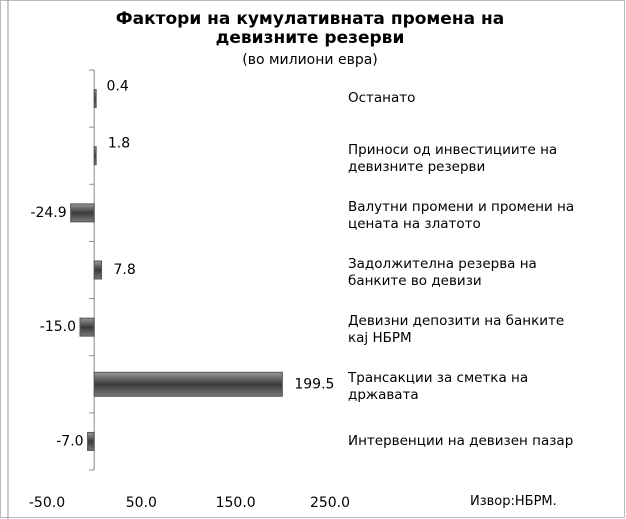  What do you see at coordinates (382, 98) in the screenshot?
I see `category-label: Останато` at bounding box center [382, 98].